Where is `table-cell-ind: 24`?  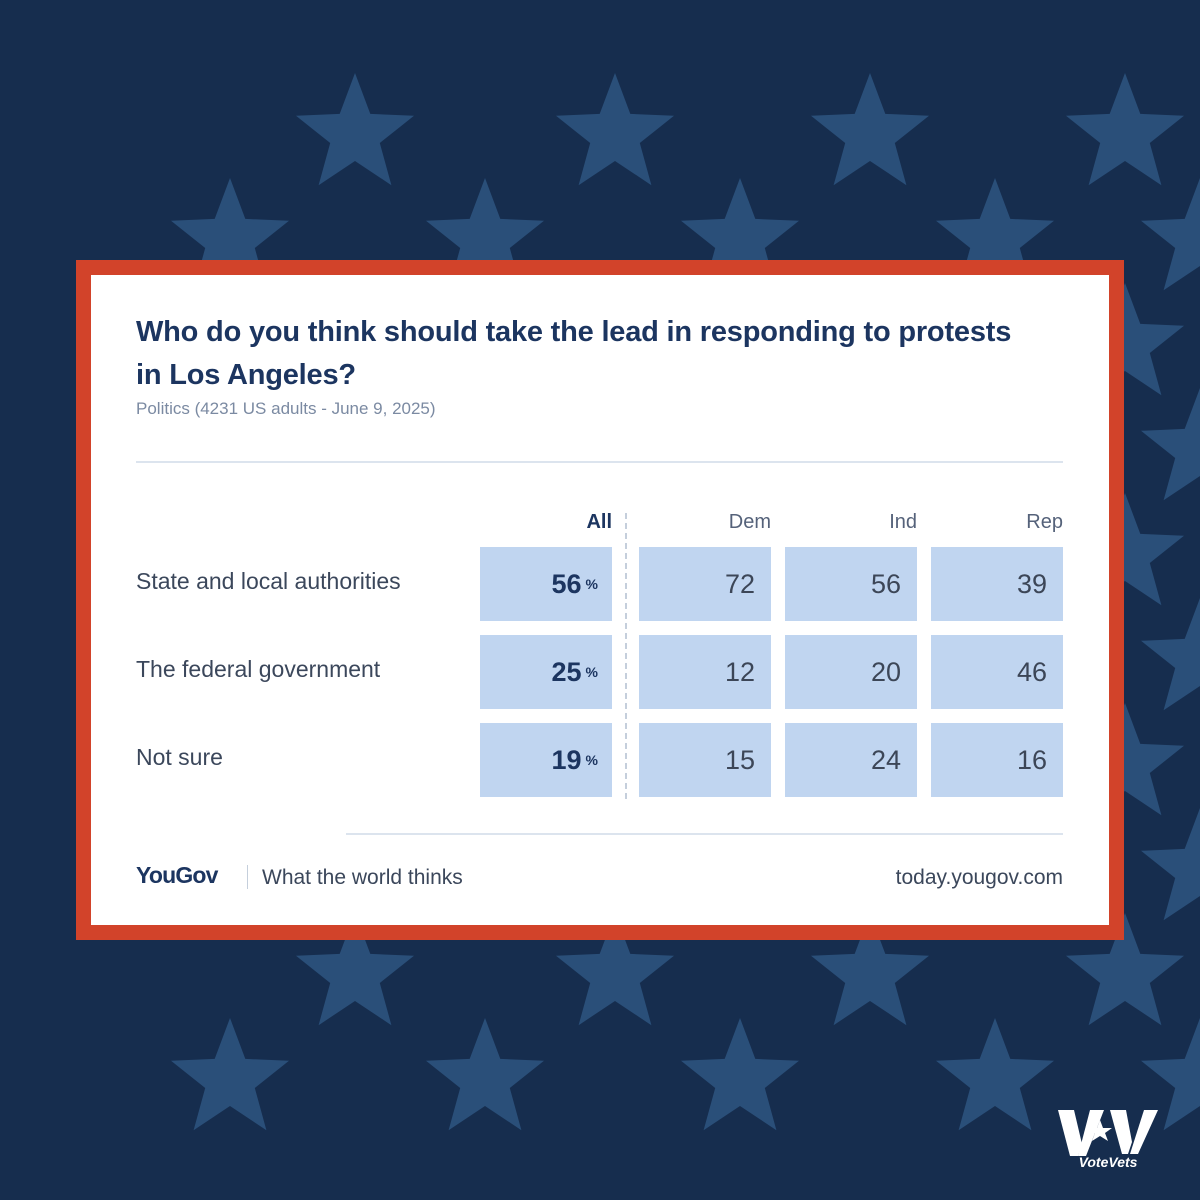
table-cell-ind: 24 is located at coordinates (851, 760).